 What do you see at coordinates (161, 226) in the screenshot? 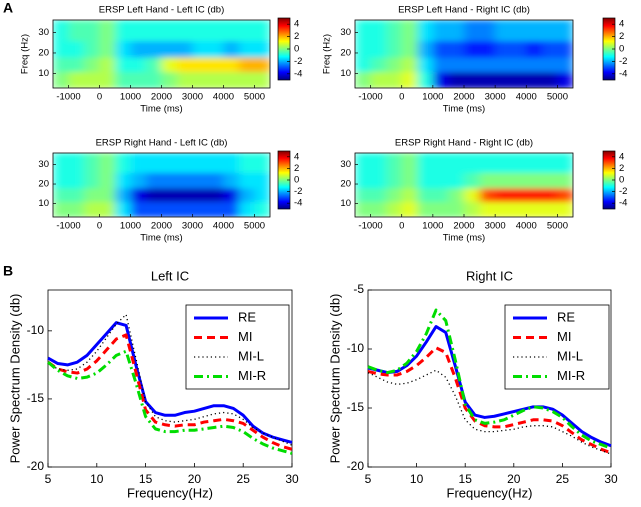
I see `x-tick-label: 2000` at bounding box center [161, 226].